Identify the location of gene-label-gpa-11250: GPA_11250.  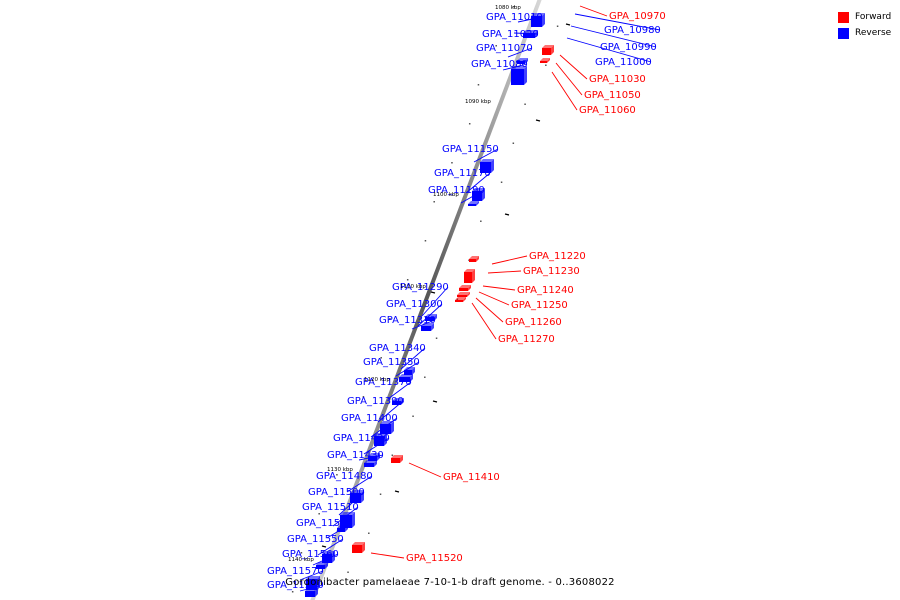
(539, 305).